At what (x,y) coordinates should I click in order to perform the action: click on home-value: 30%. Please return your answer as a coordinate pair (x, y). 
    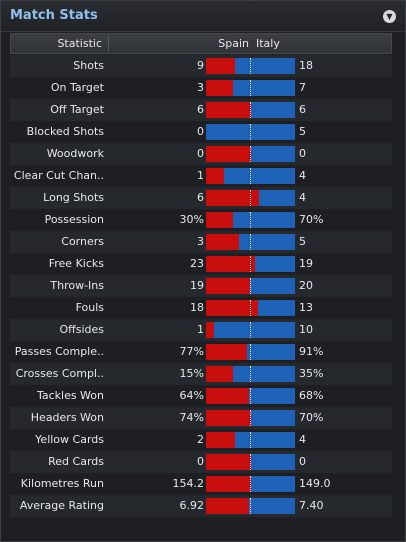
    Looking at the image, I should click on (191, 219).